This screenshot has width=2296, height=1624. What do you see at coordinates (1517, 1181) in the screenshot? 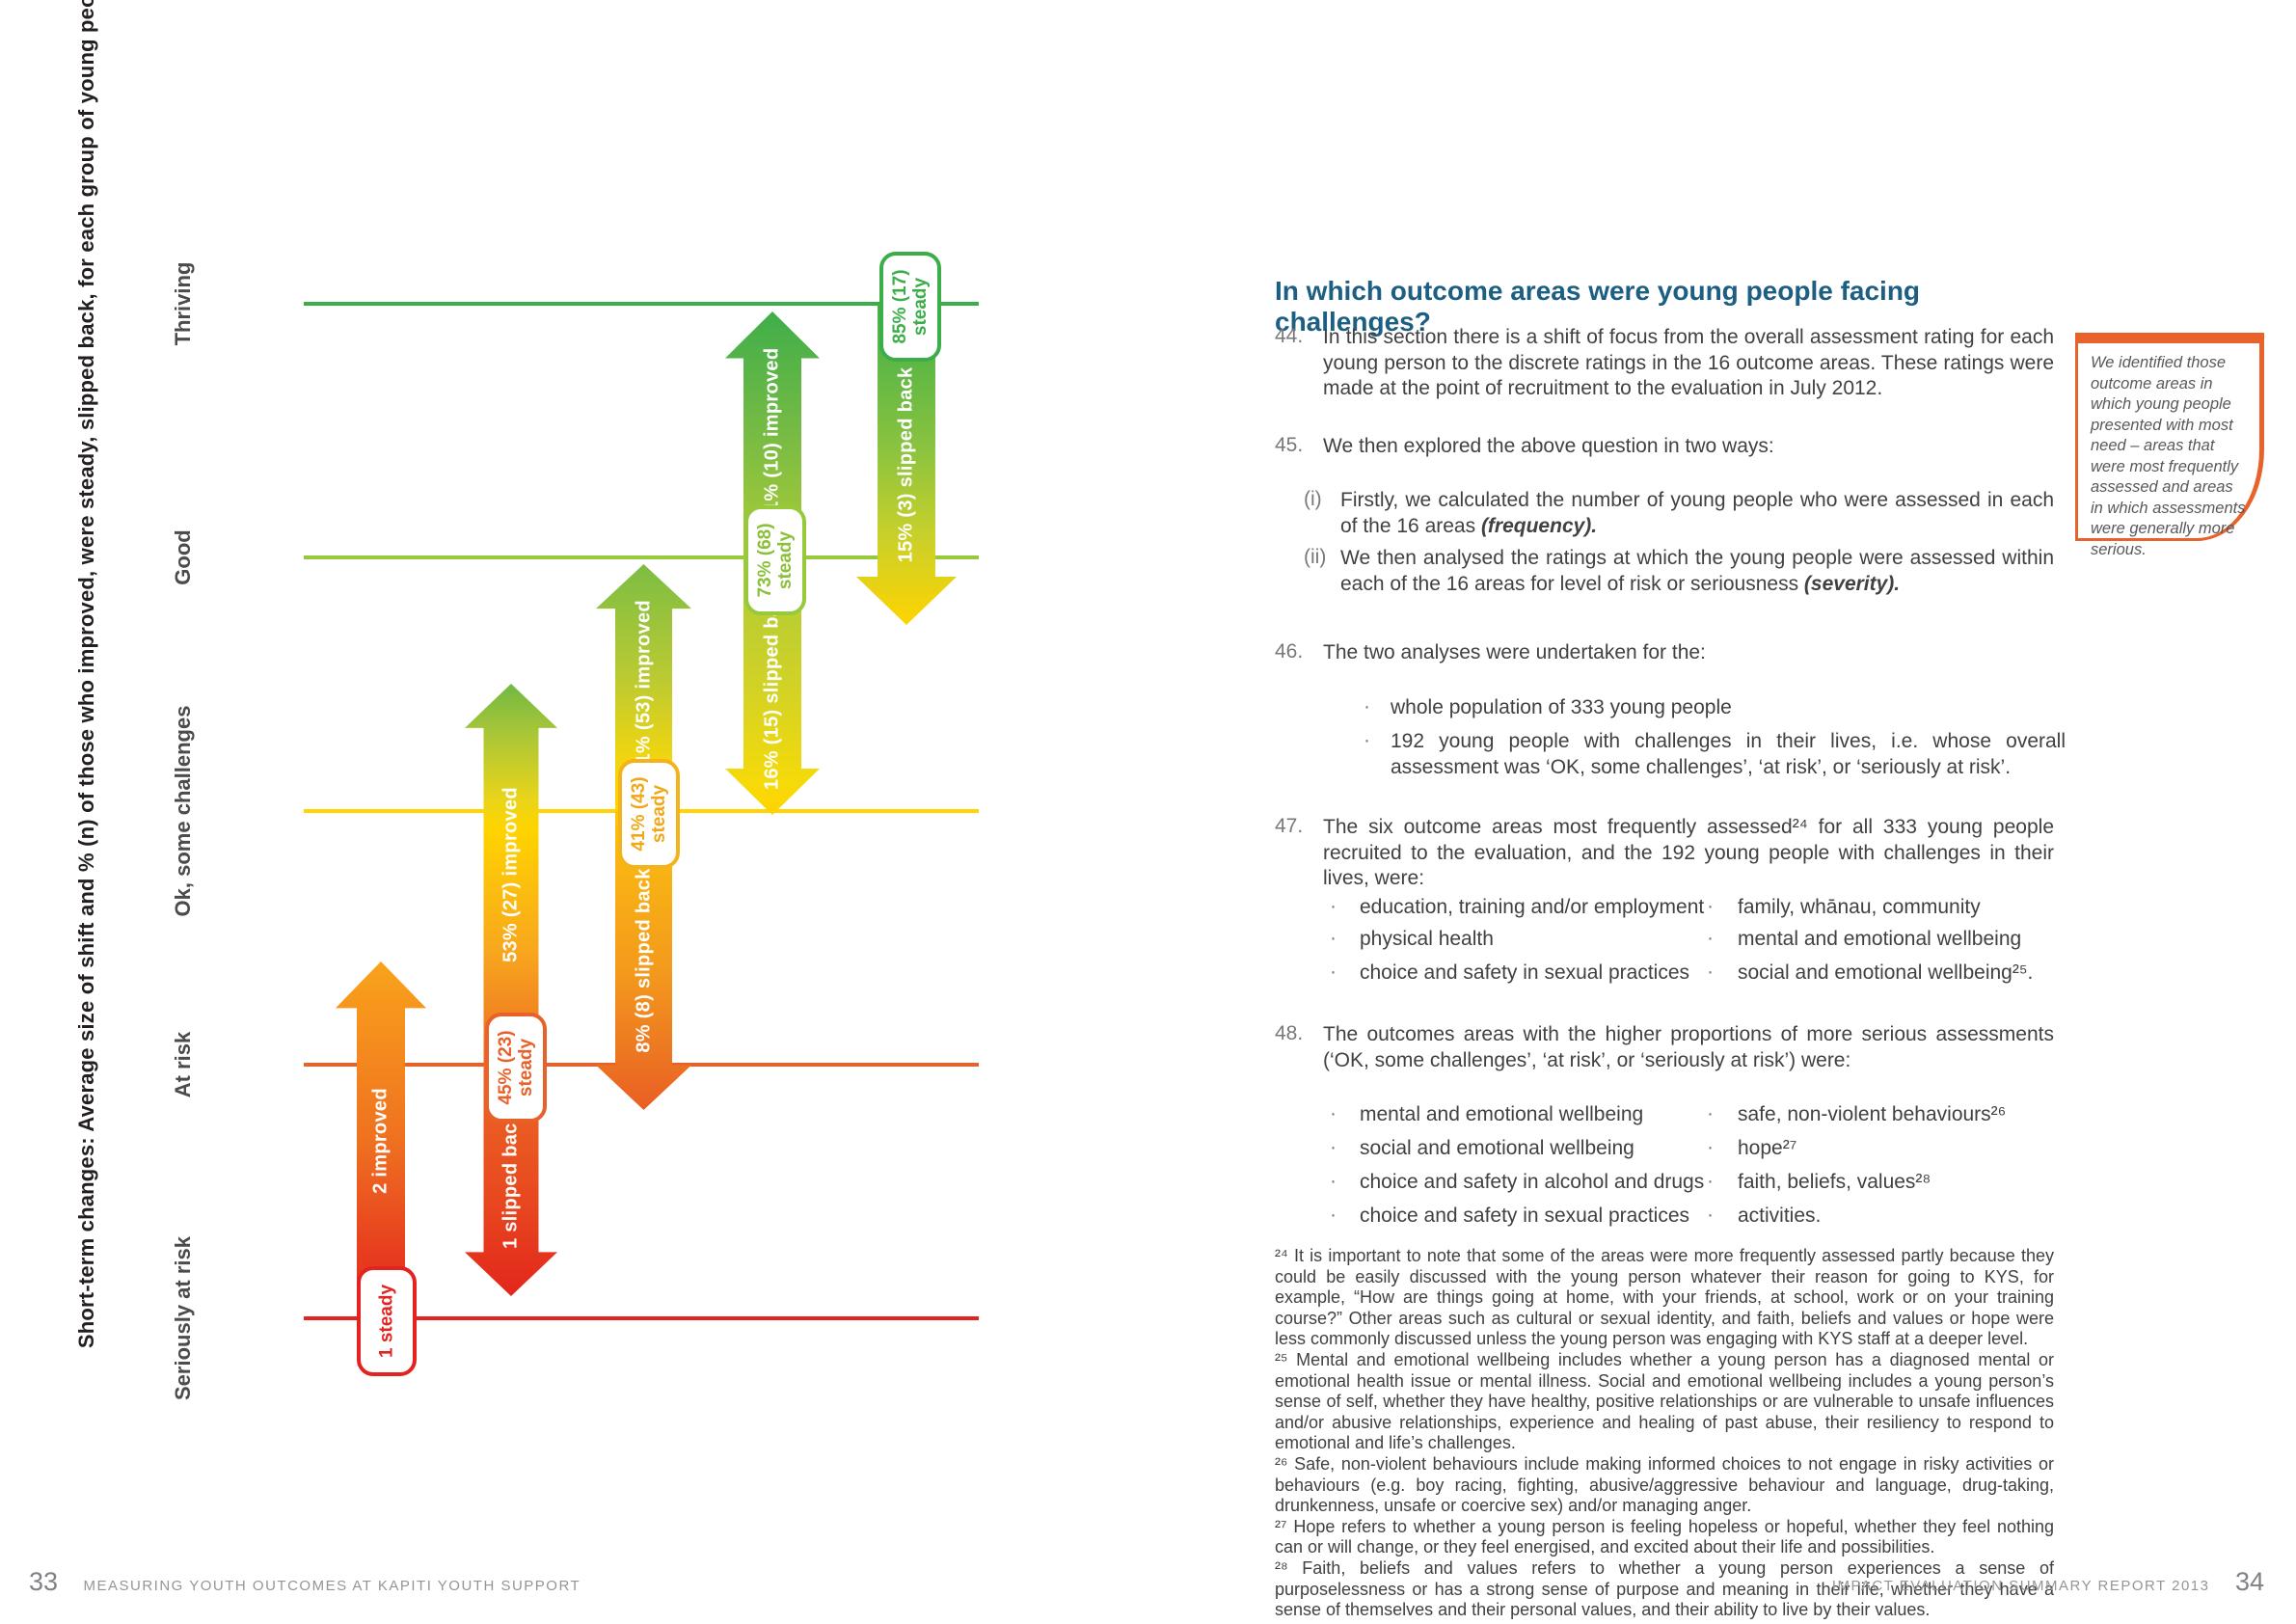
I see `bullet-item: · choice and safety in alcohol and drugs` at bounding box center [1517, 1181].